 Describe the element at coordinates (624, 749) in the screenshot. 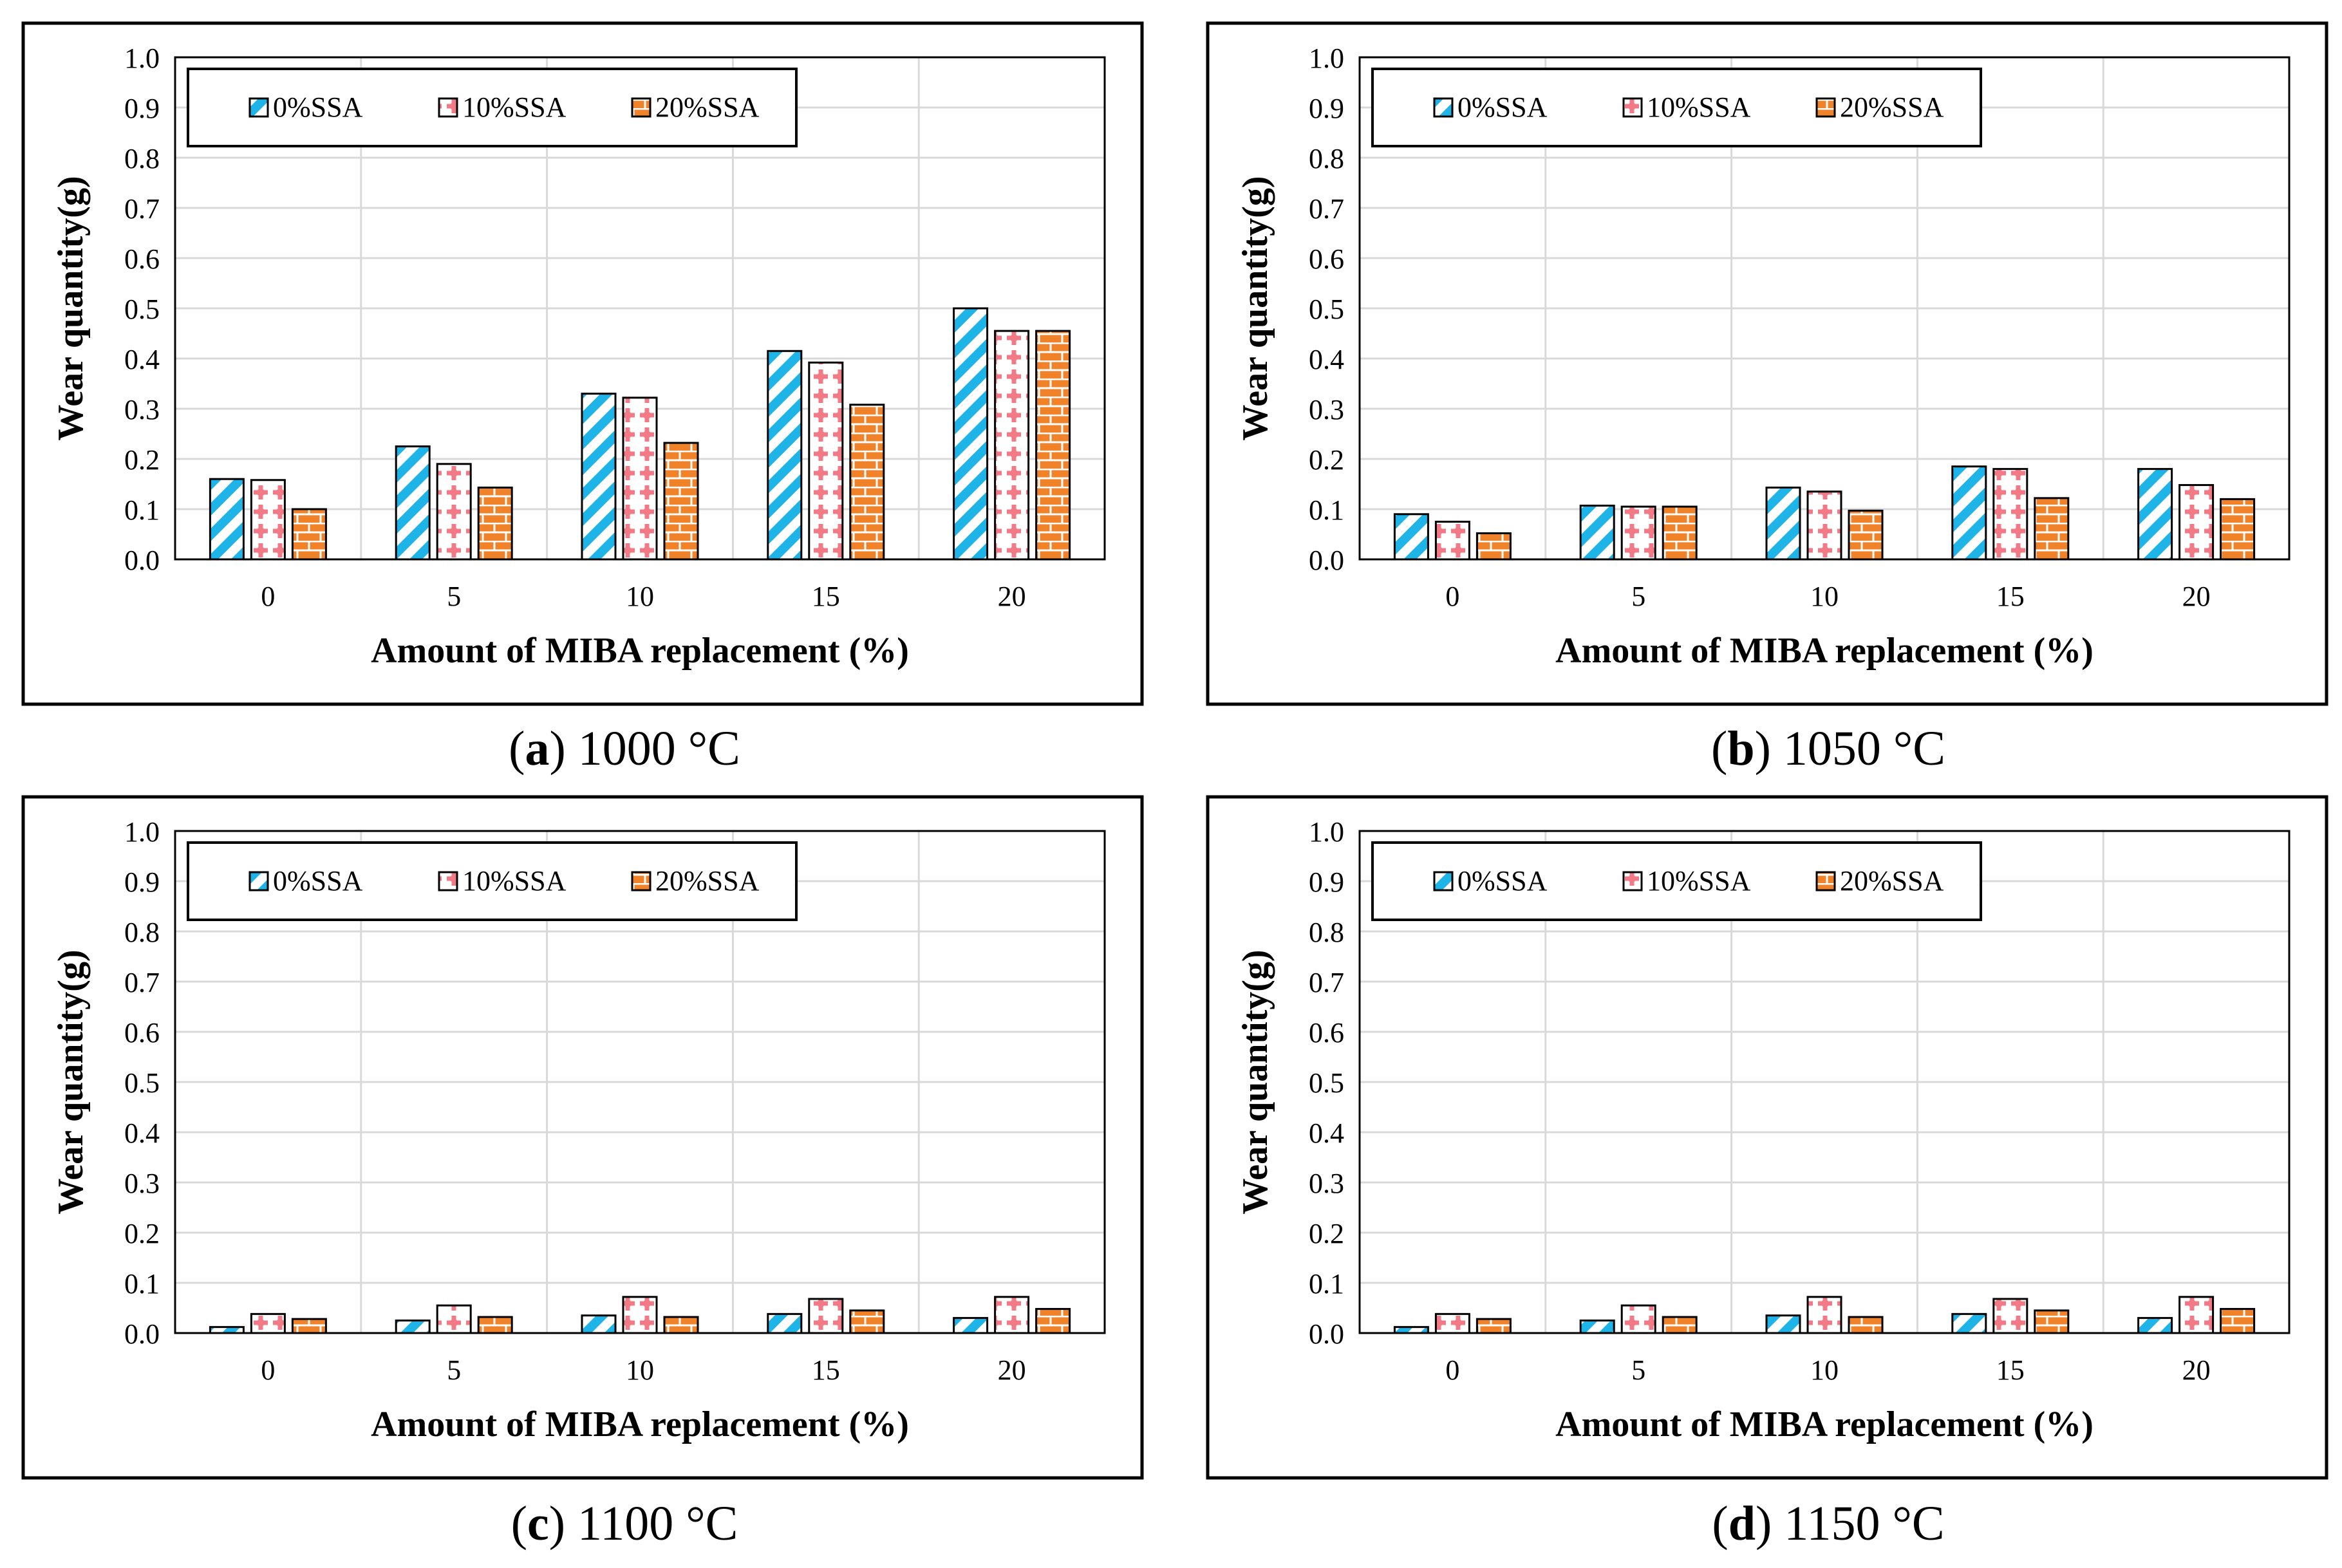

I see `caption-a: (a) 1000 °C` at that location.